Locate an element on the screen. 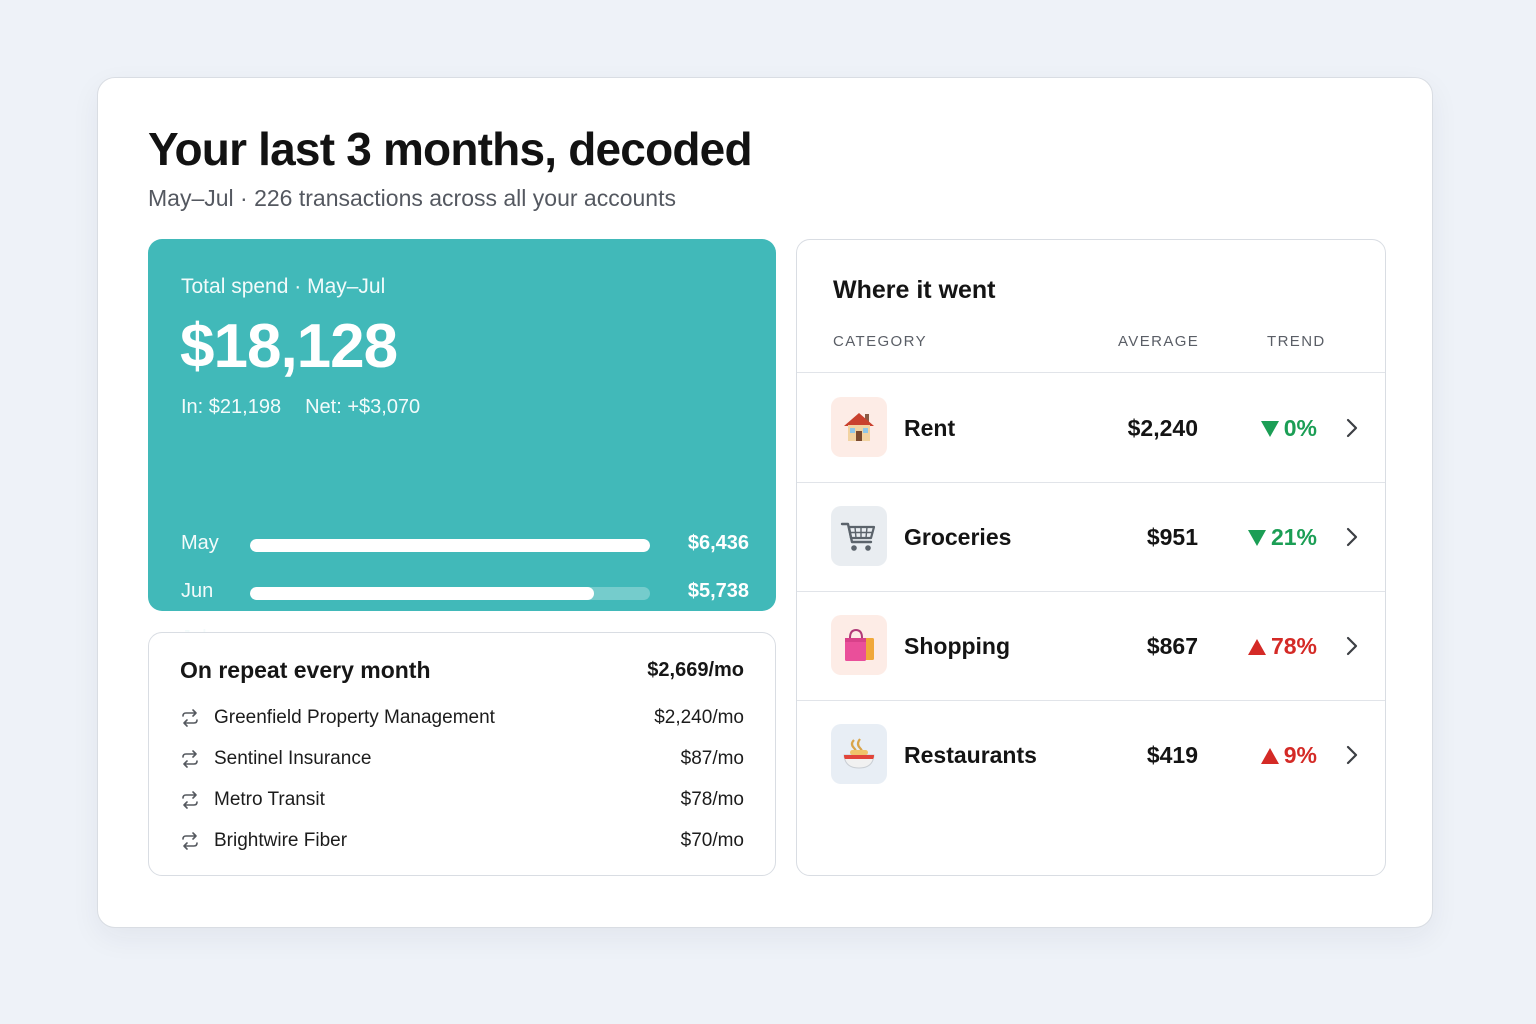  trend-value: 78% is located at coordinates (1293, 646).